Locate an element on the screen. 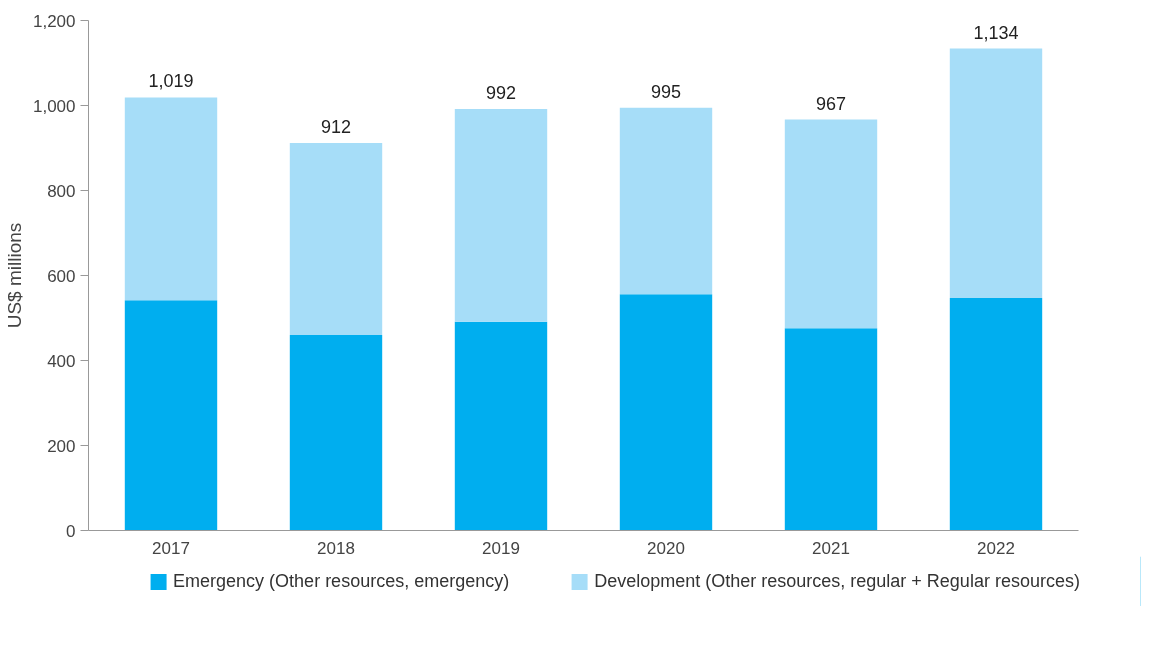  x-tick-label: 2022 is located at coordinates (996, 548).